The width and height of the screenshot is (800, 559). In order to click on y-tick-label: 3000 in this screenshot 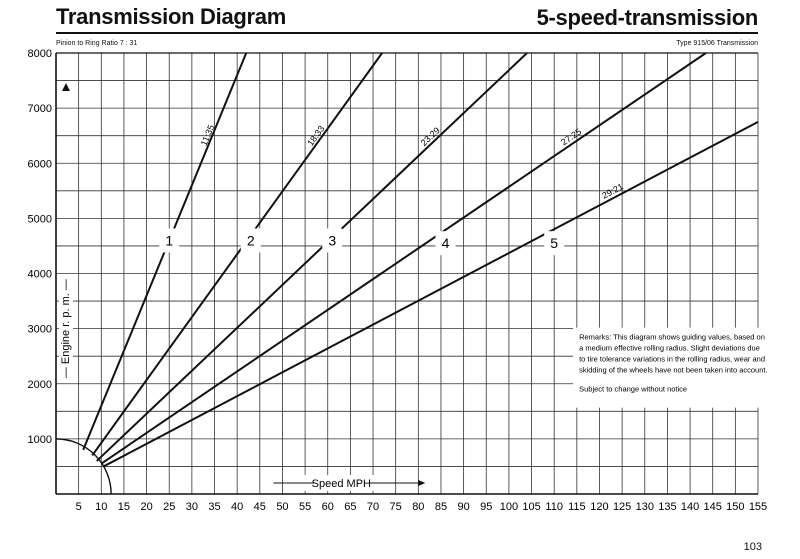, I will do `click(40, 330)`.